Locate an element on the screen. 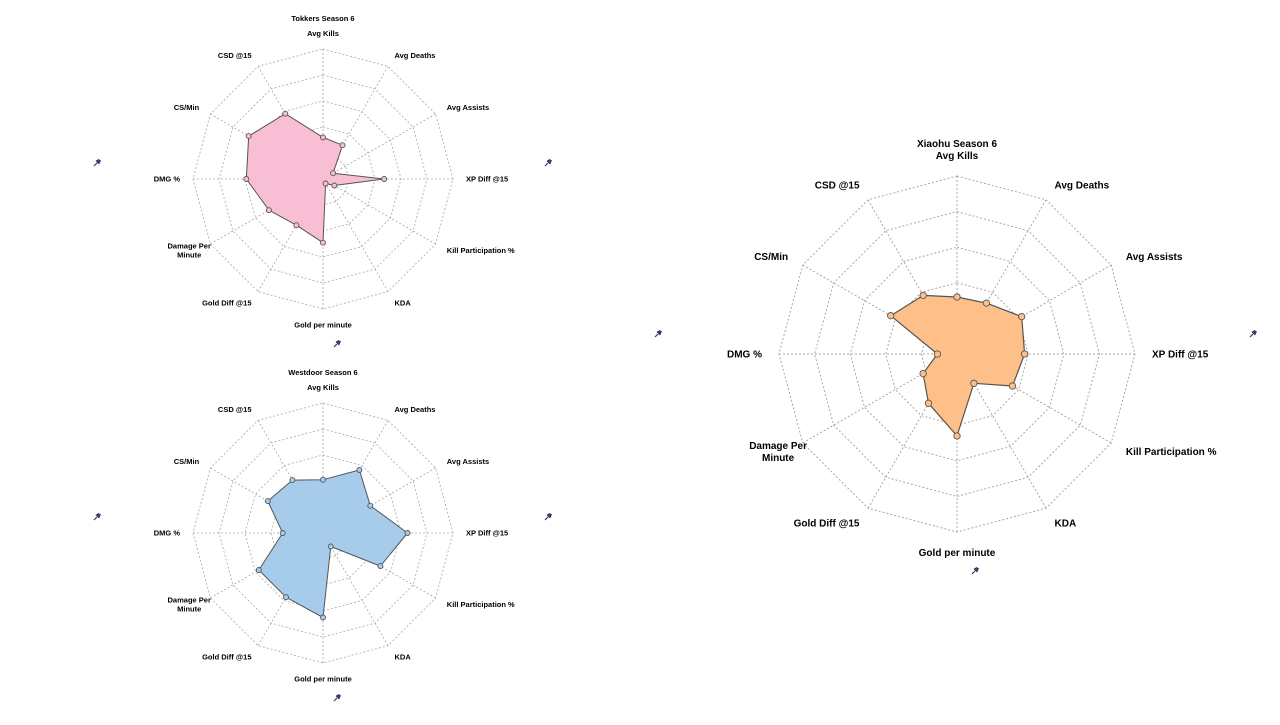 The height and width of the screenshot is (725, 1280). chart-title: Tokkers Season 6 is located at coordinates (322, 18).